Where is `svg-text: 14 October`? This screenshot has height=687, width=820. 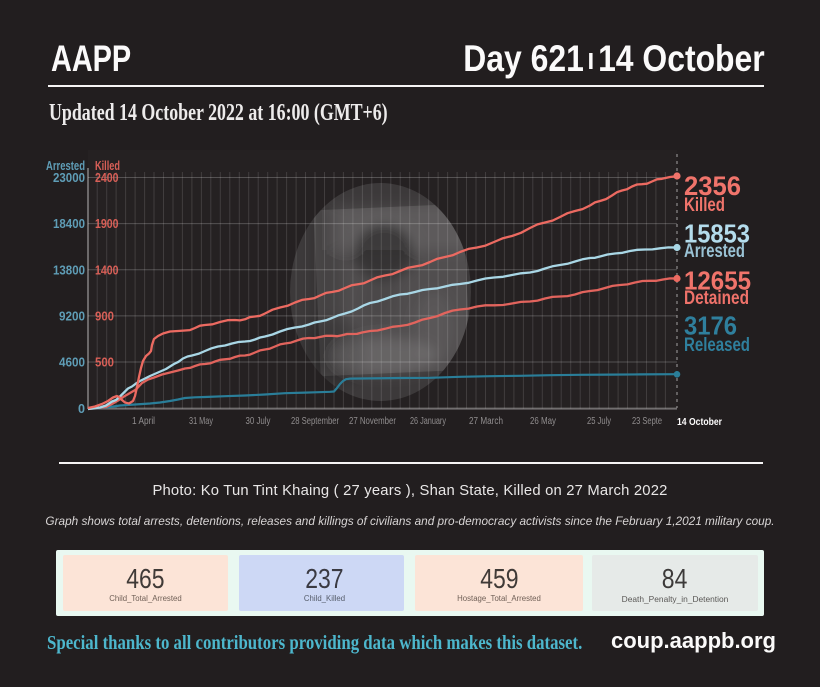 svg-text: 14 October is located at coordinates (699, 422).